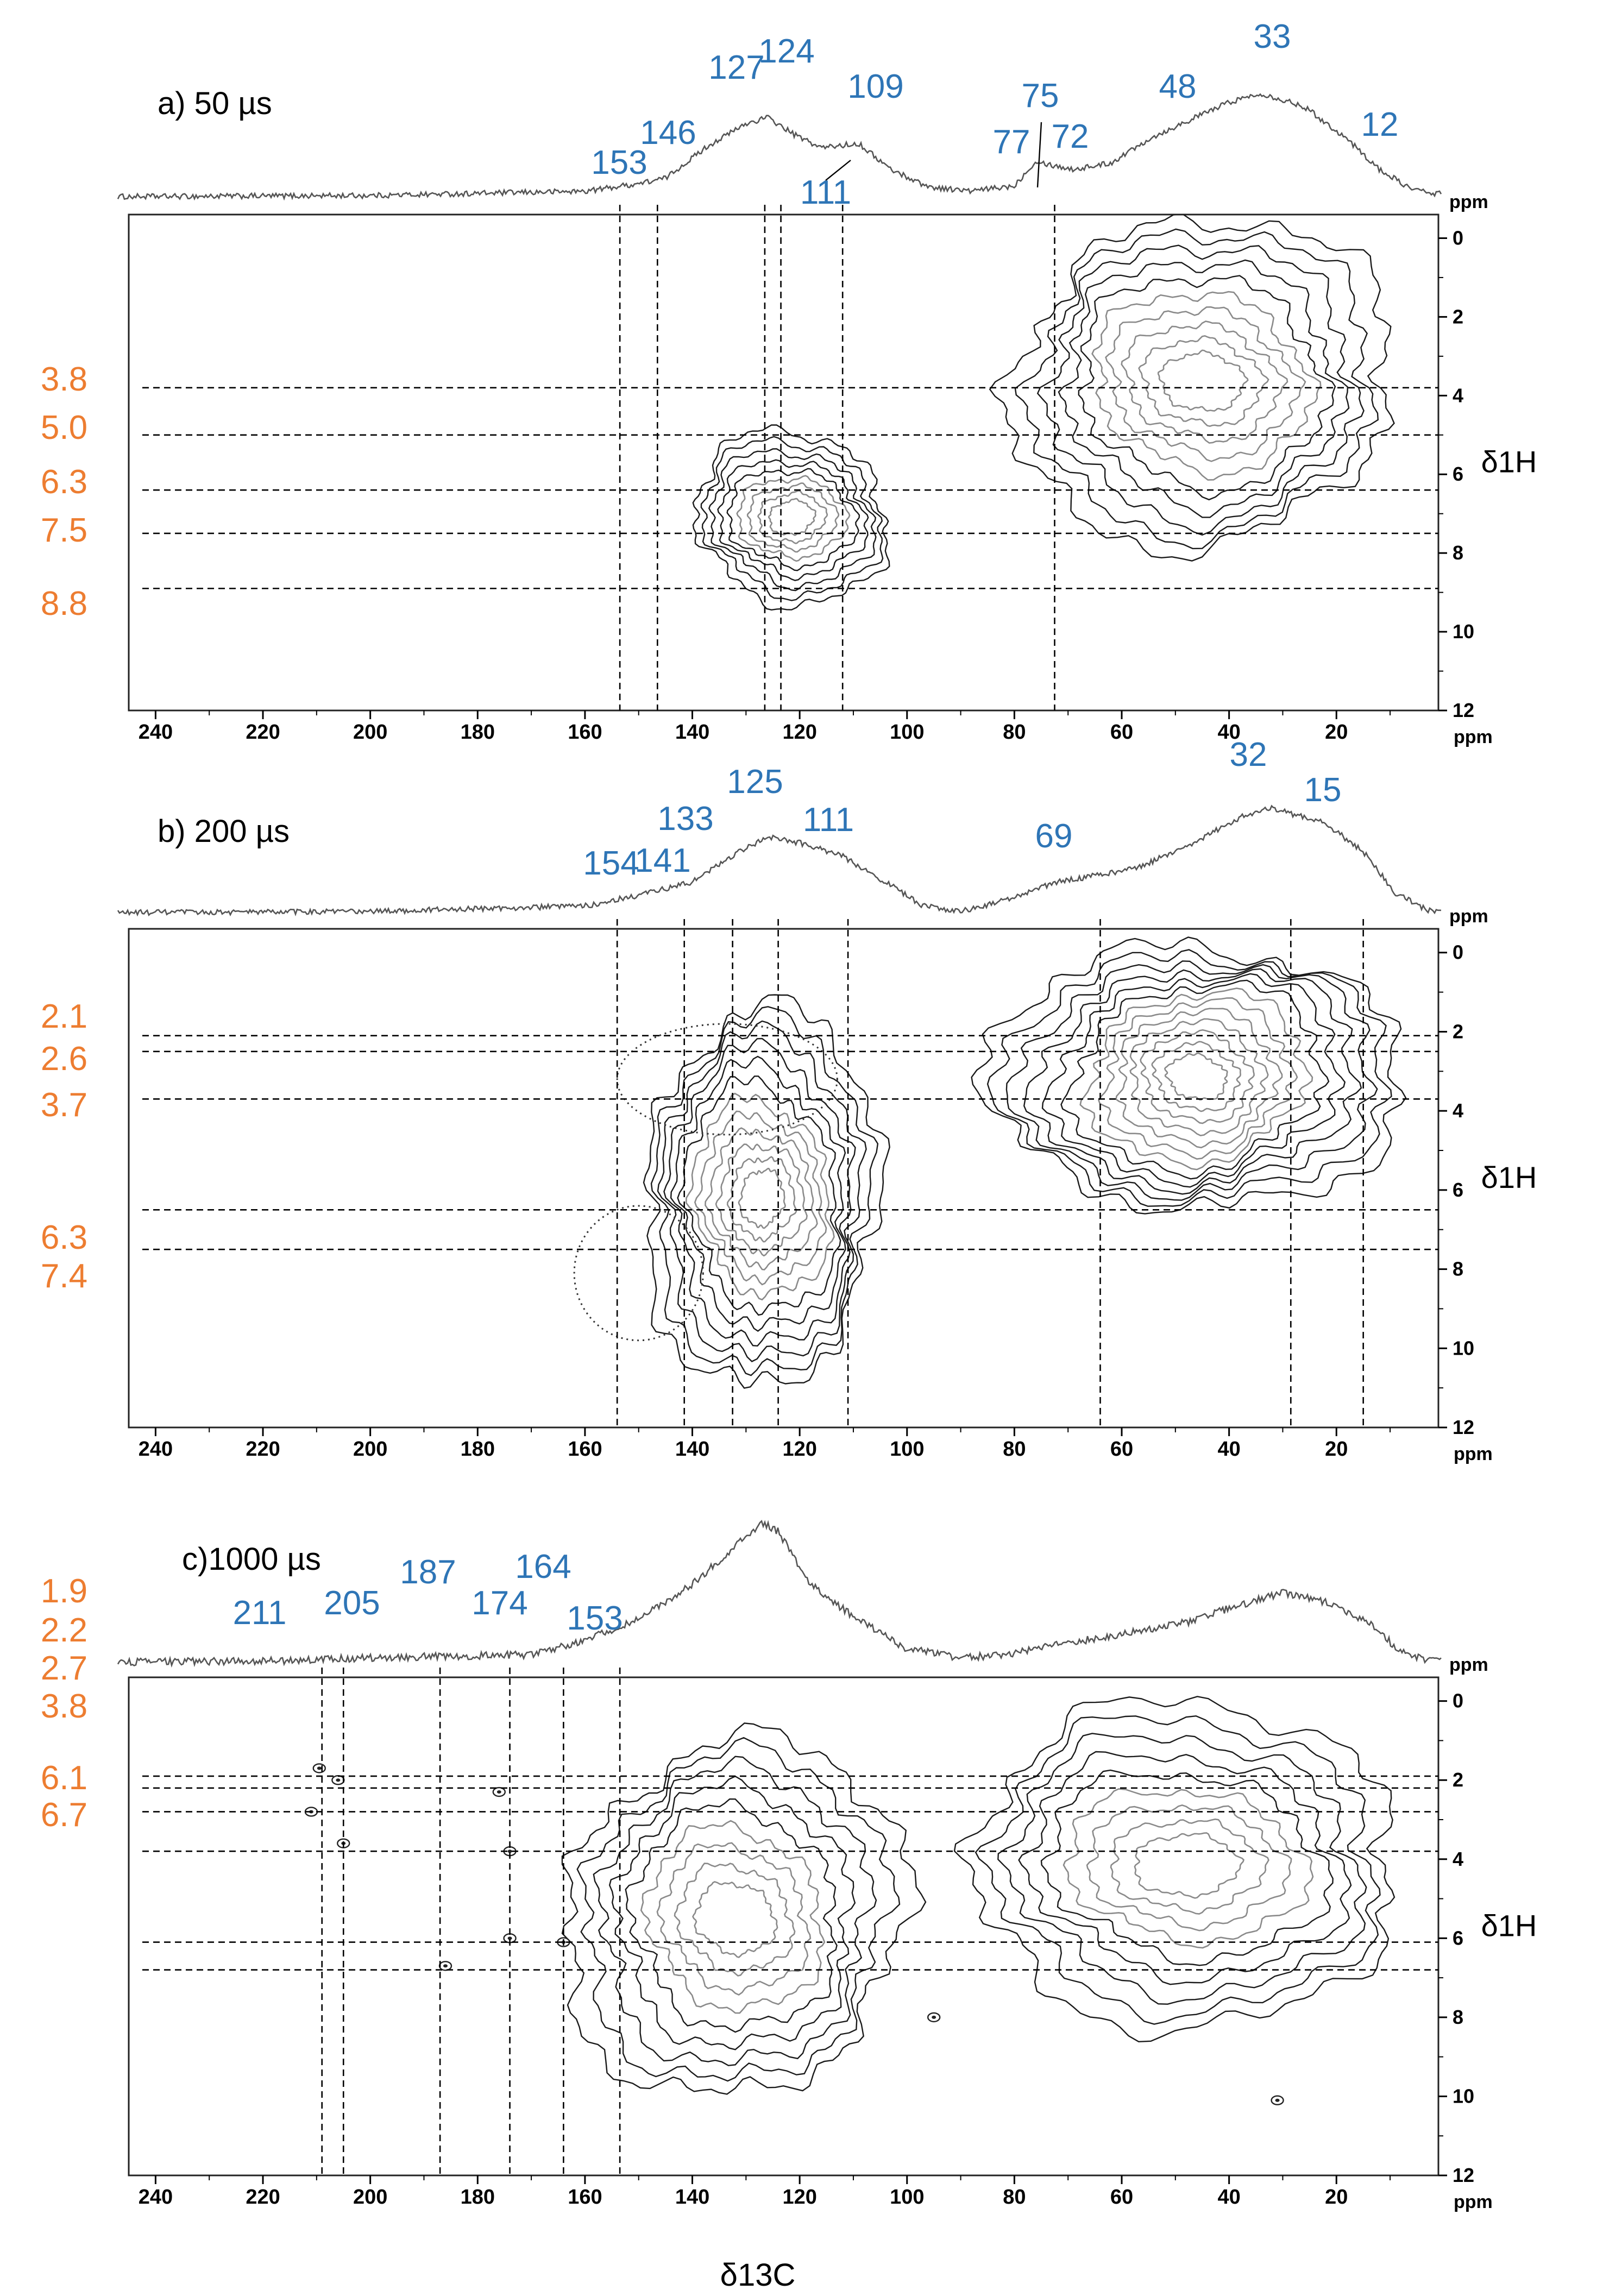  I want to click on x-tick-label: 80, so click(1014, 732).